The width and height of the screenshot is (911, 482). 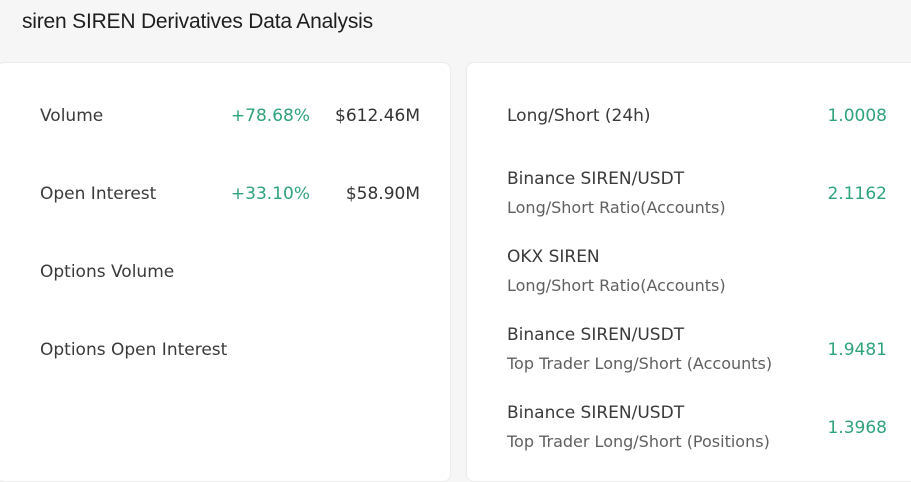 What do you see at coordinates (134, 350) in the screenshot?
I see `metric-label: Options Open Interest` at bounding box center [134, 350].